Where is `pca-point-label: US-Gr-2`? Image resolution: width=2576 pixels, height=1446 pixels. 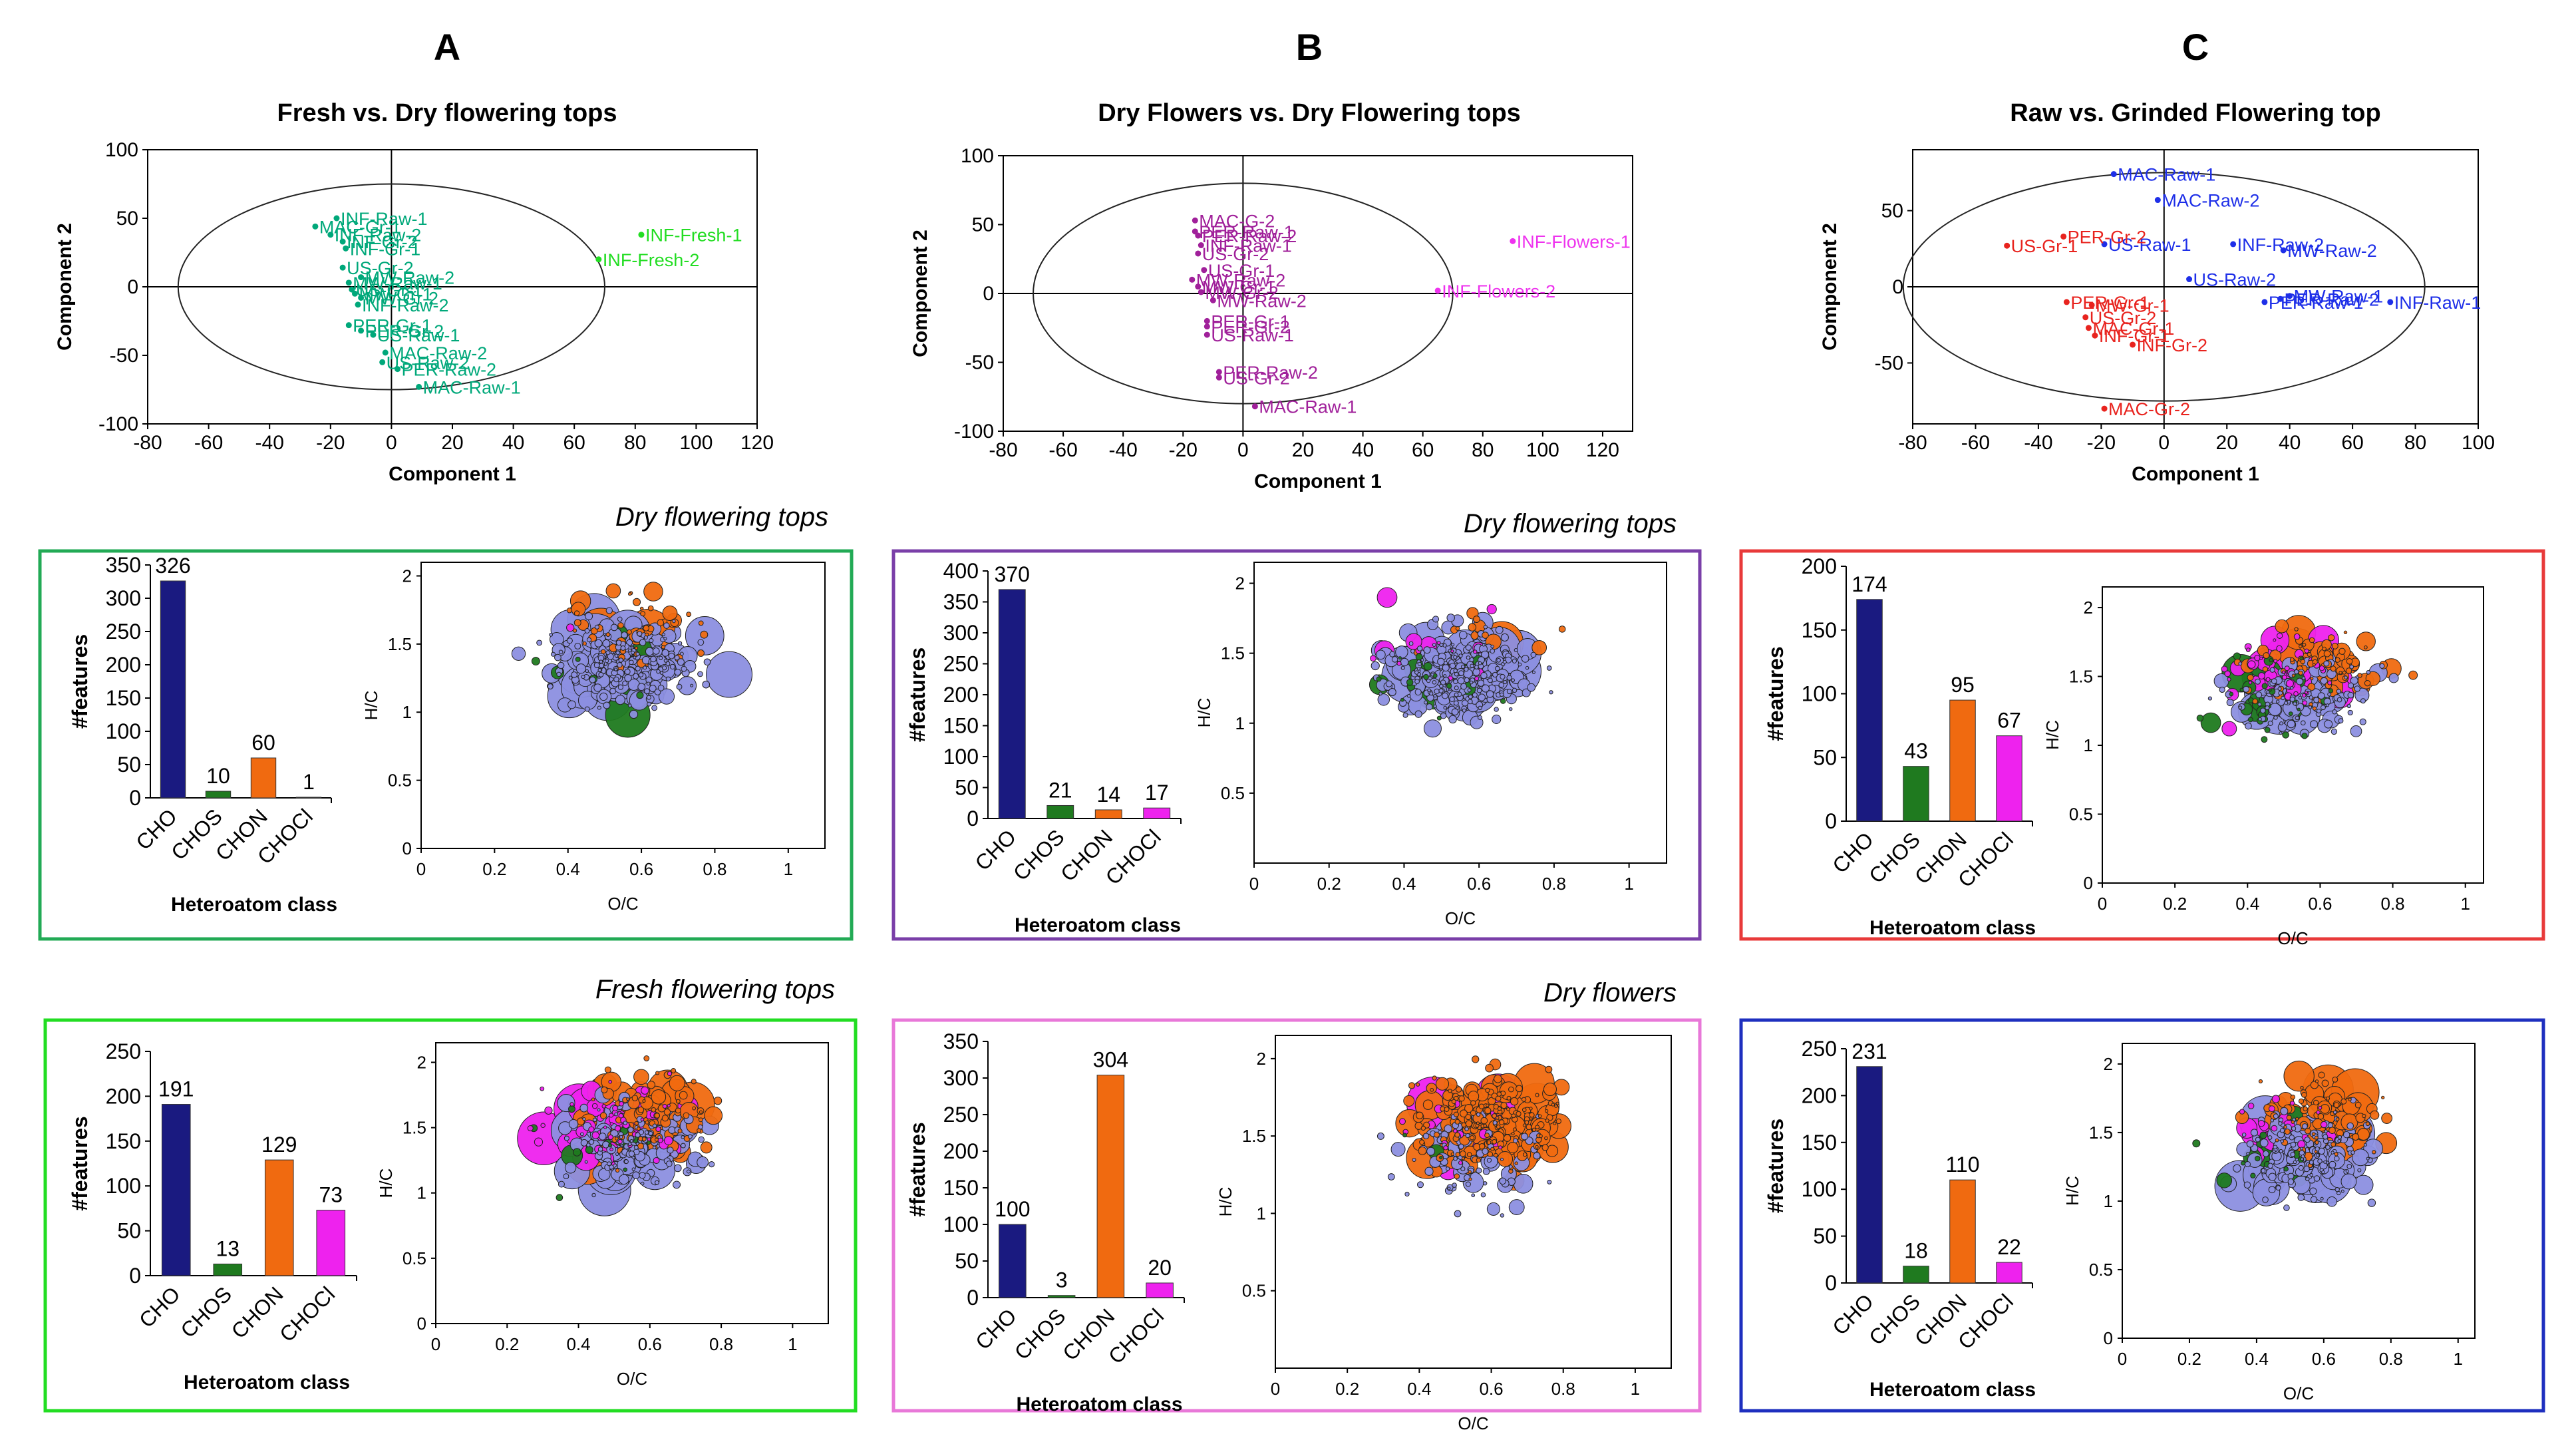 pca-point-label: US-Gr-2 is located at coordinates (1235, 254).